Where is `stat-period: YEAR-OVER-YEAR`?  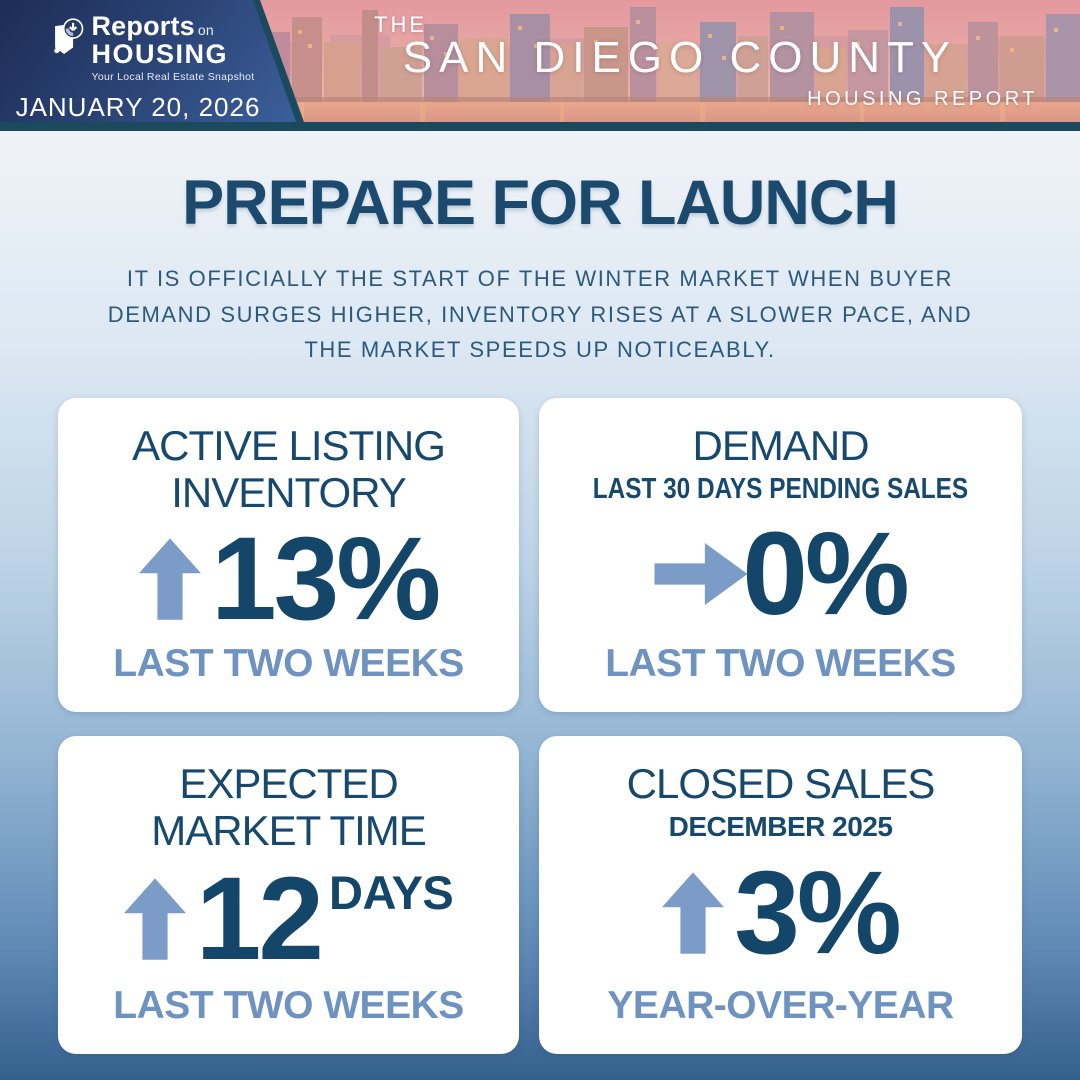
stat-period: YEAR-OVER-YEAR is located at coordinates (780, 1005).